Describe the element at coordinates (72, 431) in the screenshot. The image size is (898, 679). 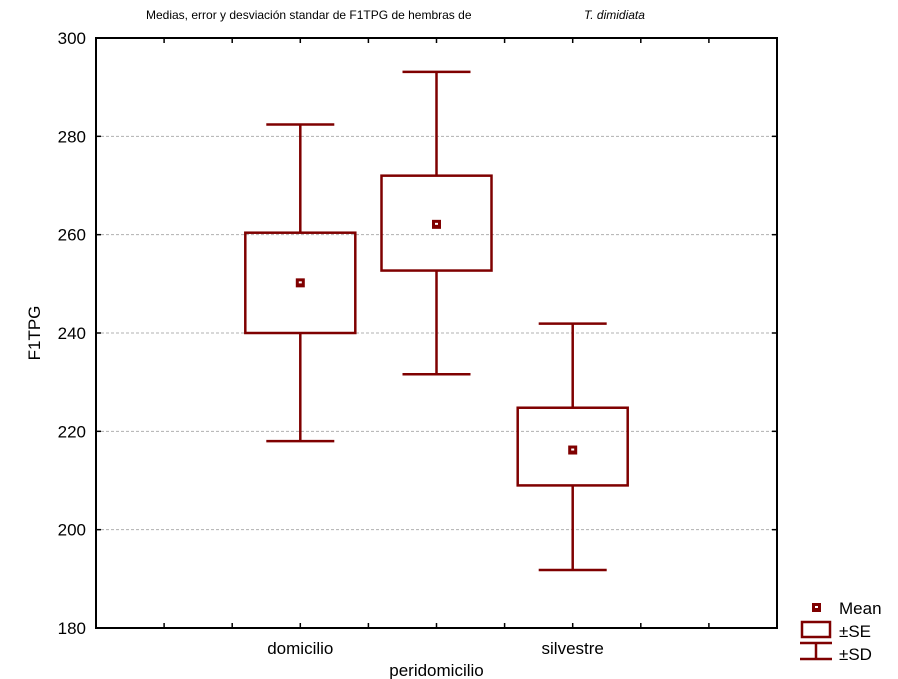
I see `y-tick-label: 220` at that location.